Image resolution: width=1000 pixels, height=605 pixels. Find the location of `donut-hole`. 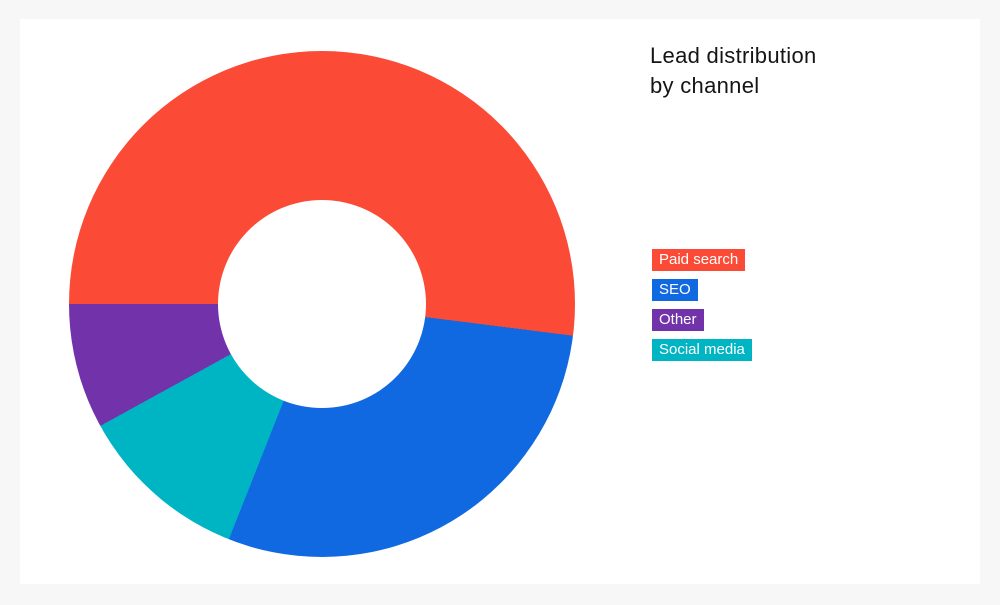

donut-hole is located at coordinates (322, 304).